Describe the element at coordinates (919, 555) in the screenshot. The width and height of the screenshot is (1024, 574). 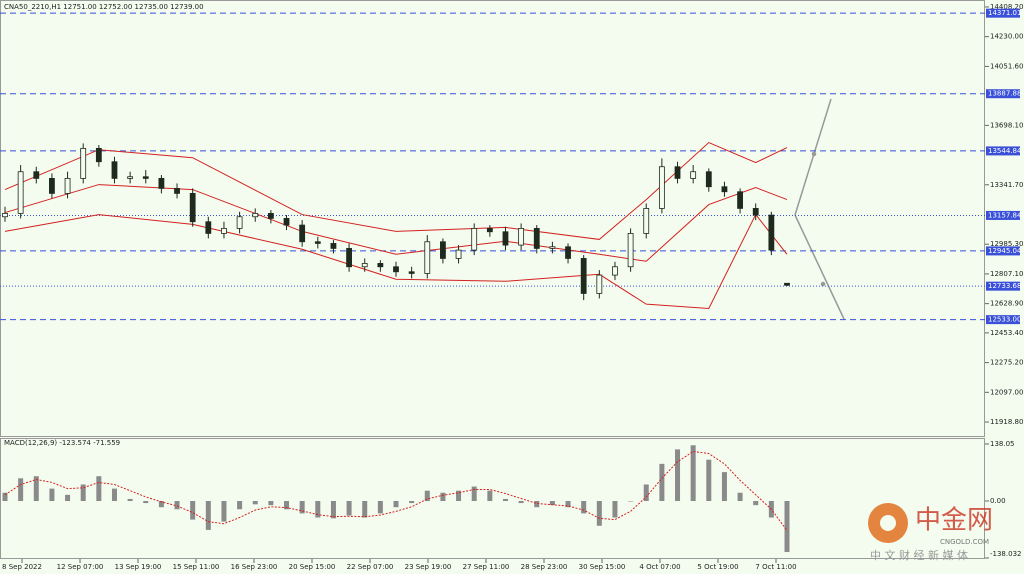
I see `watermark-slogan: 中 文 财 经 新 媒 体` at that location.